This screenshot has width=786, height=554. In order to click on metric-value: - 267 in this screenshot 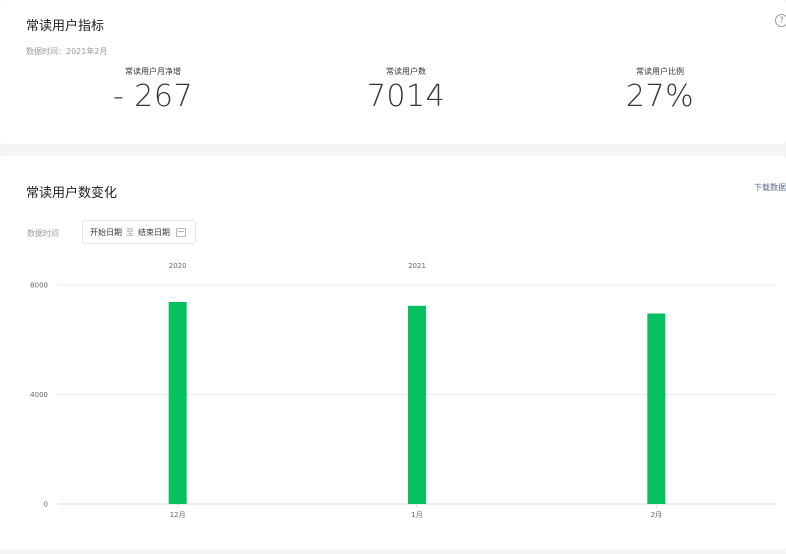, I will do `click(153, 96)`.